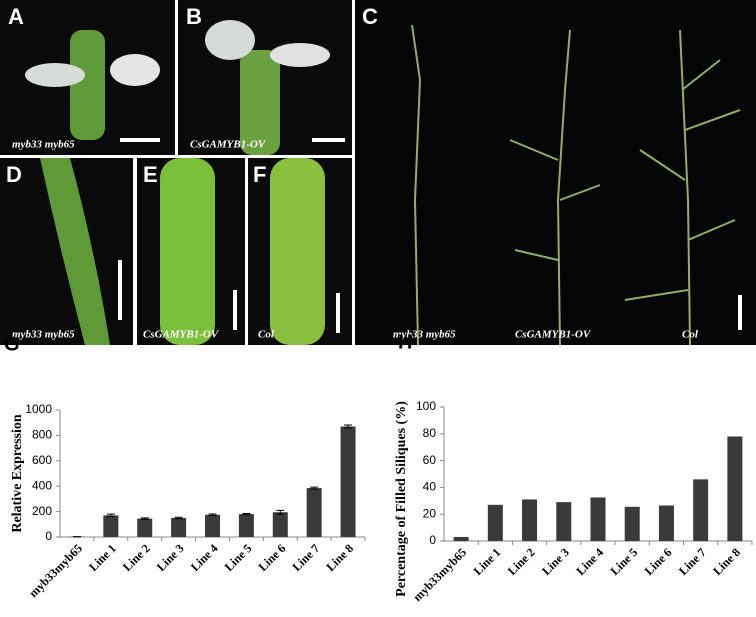 The width and height of the screenshot is (756, 617). I want to click on flower, so click(87, 85).